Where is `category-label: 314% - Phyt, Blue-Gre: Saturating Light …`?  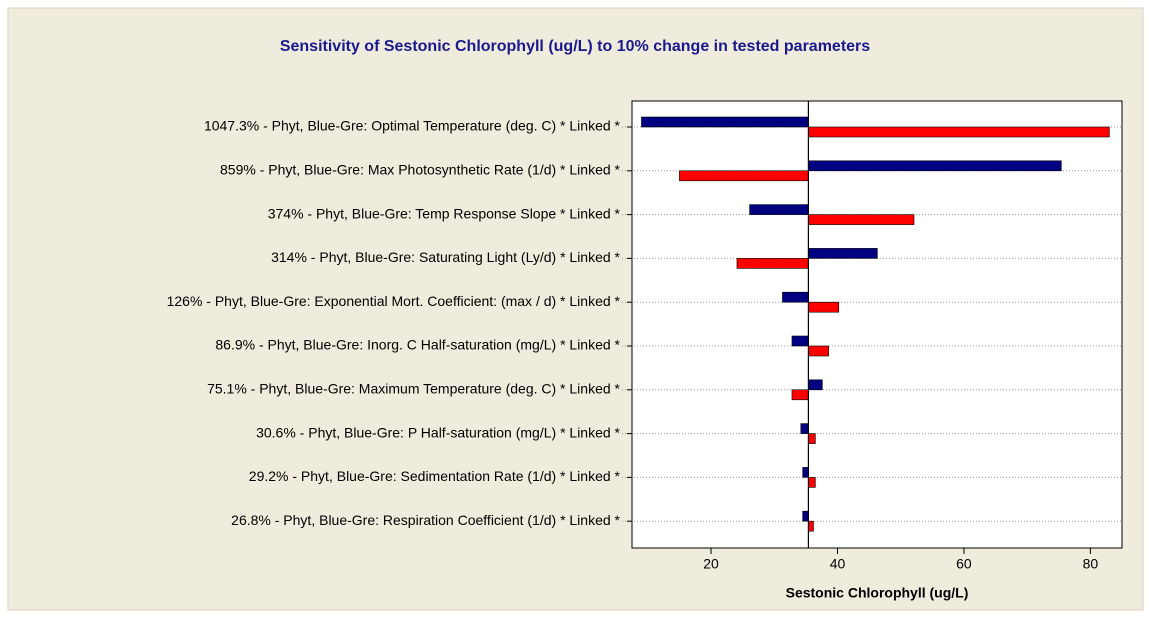
category-label: 314% - Phyt, Blue-Gre: Saturating Light … is located at coordinates (445, 257).